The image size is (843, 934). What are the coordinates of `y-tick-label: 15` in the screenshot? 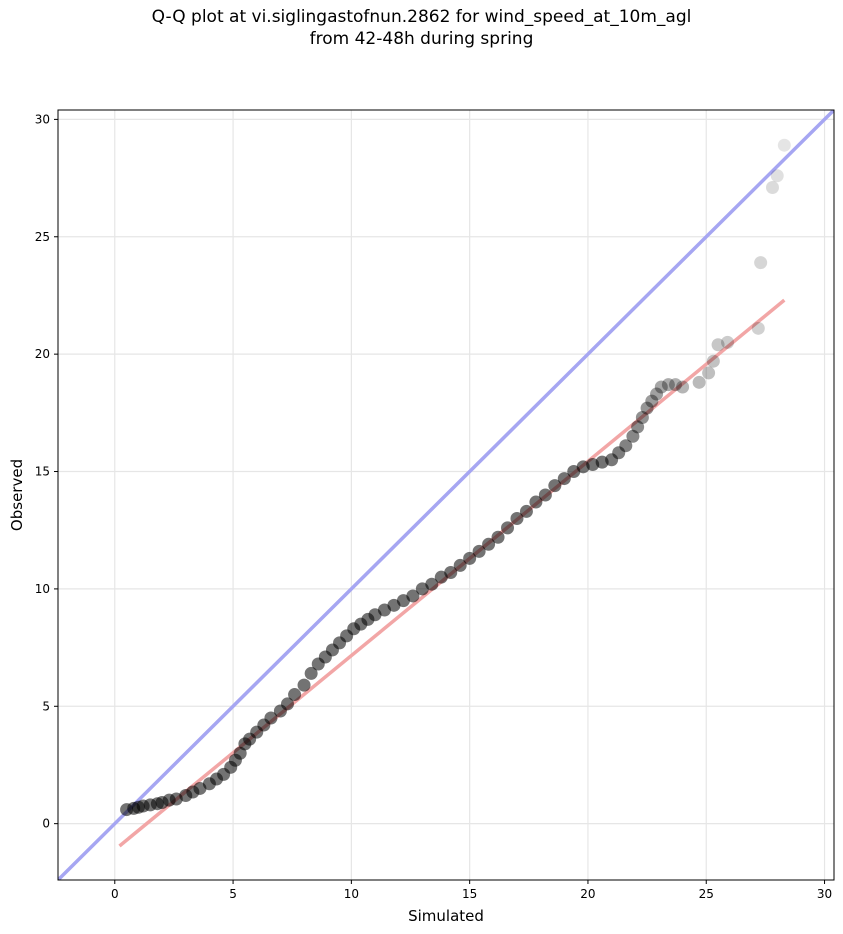 It's located at (42, 472).